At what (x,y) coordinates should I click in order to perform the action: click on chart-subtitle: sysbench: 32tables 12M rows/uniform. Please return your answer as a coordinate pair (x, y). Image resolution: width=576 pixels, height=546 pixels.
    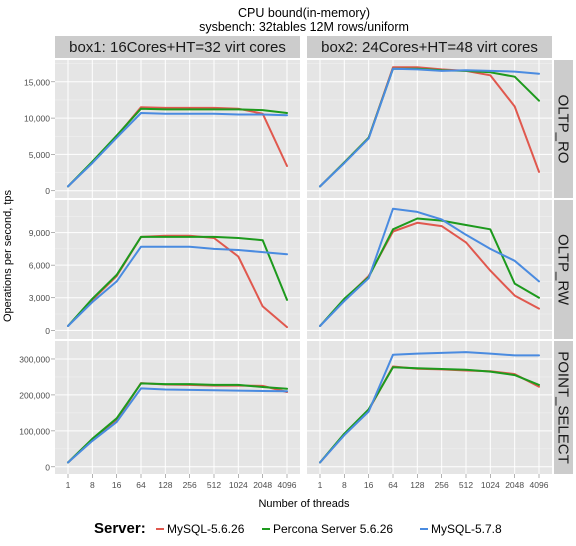
    Looking at the image, I should click on (304, 27).